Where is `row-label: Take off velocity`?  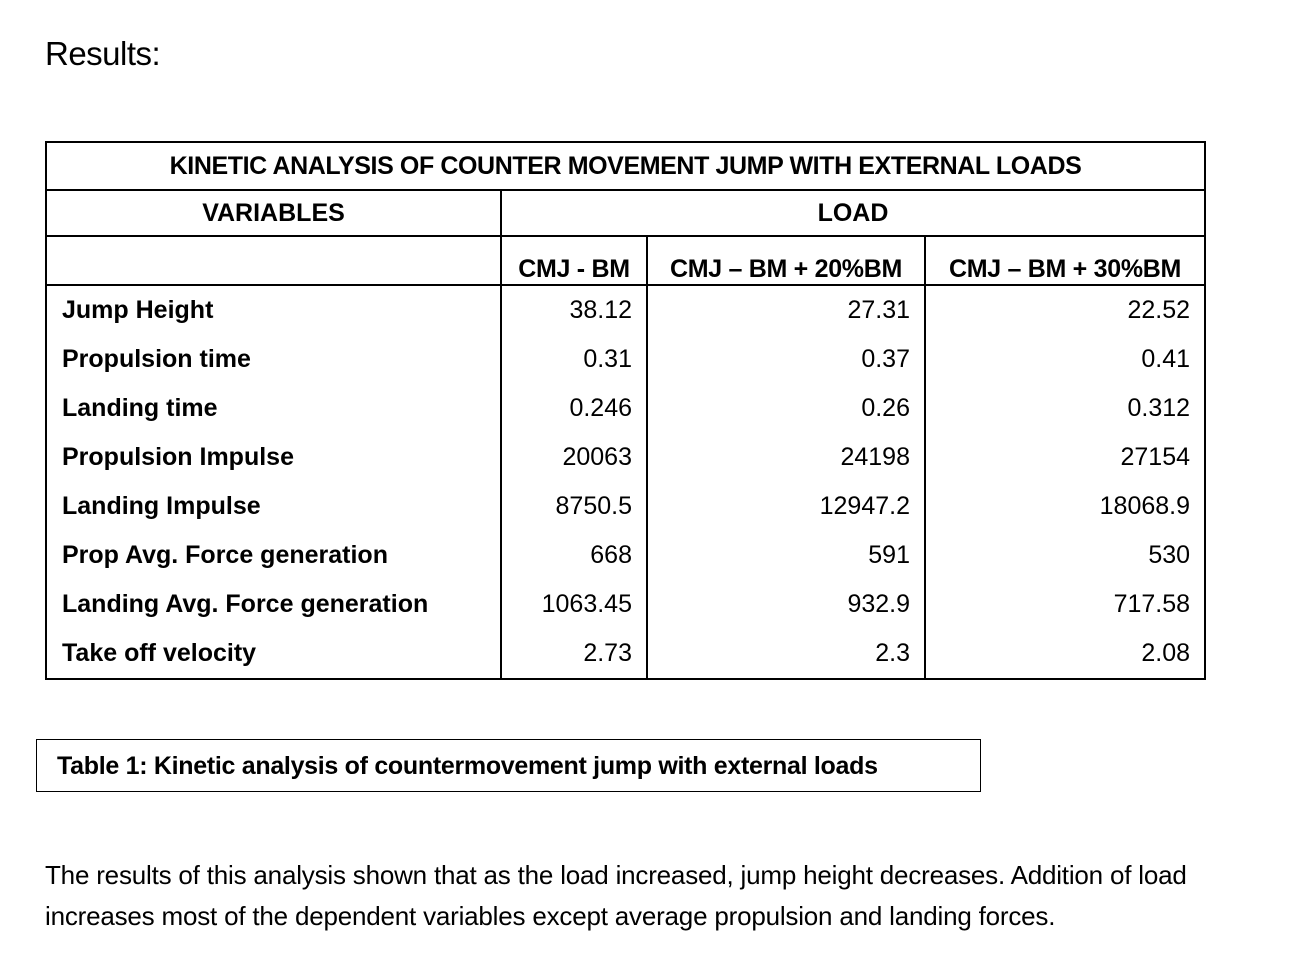 row-label: Take off velocity is located at coordinates (274, 654).